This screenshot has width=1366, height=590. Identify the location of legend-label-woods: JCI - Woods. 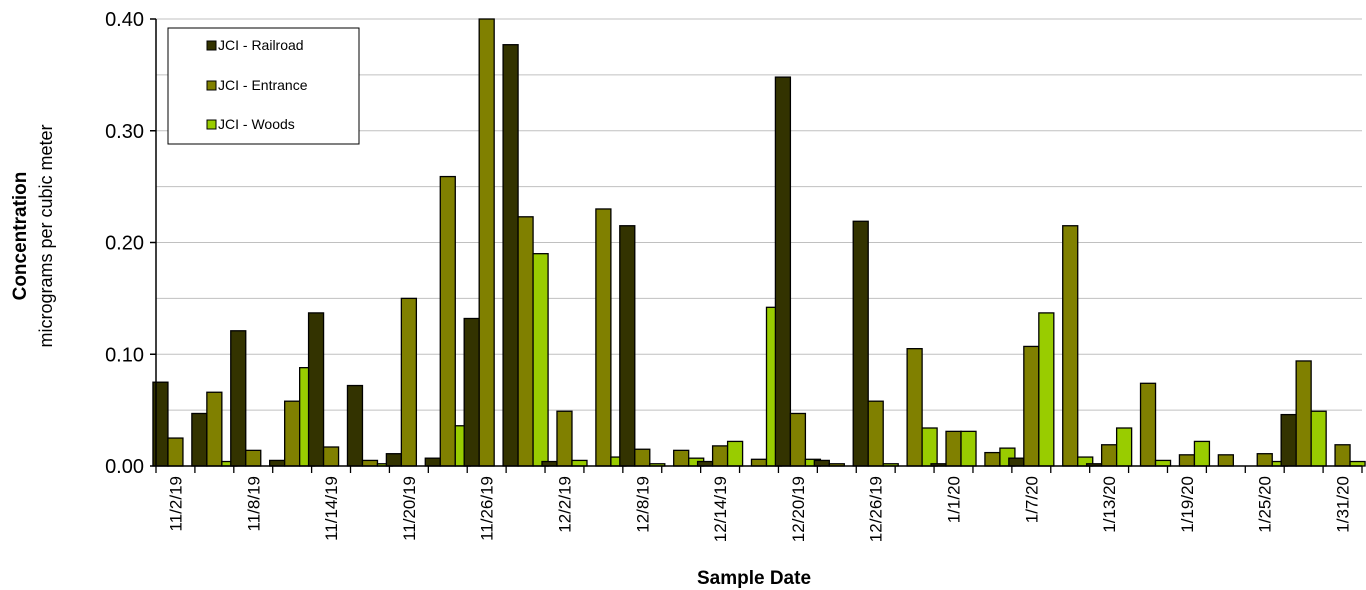
(256, 124).